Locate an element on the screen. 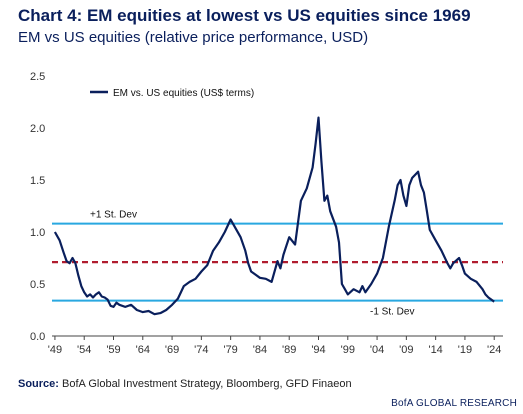  x-tick-label: '04 is located at coordinates (377, 350).